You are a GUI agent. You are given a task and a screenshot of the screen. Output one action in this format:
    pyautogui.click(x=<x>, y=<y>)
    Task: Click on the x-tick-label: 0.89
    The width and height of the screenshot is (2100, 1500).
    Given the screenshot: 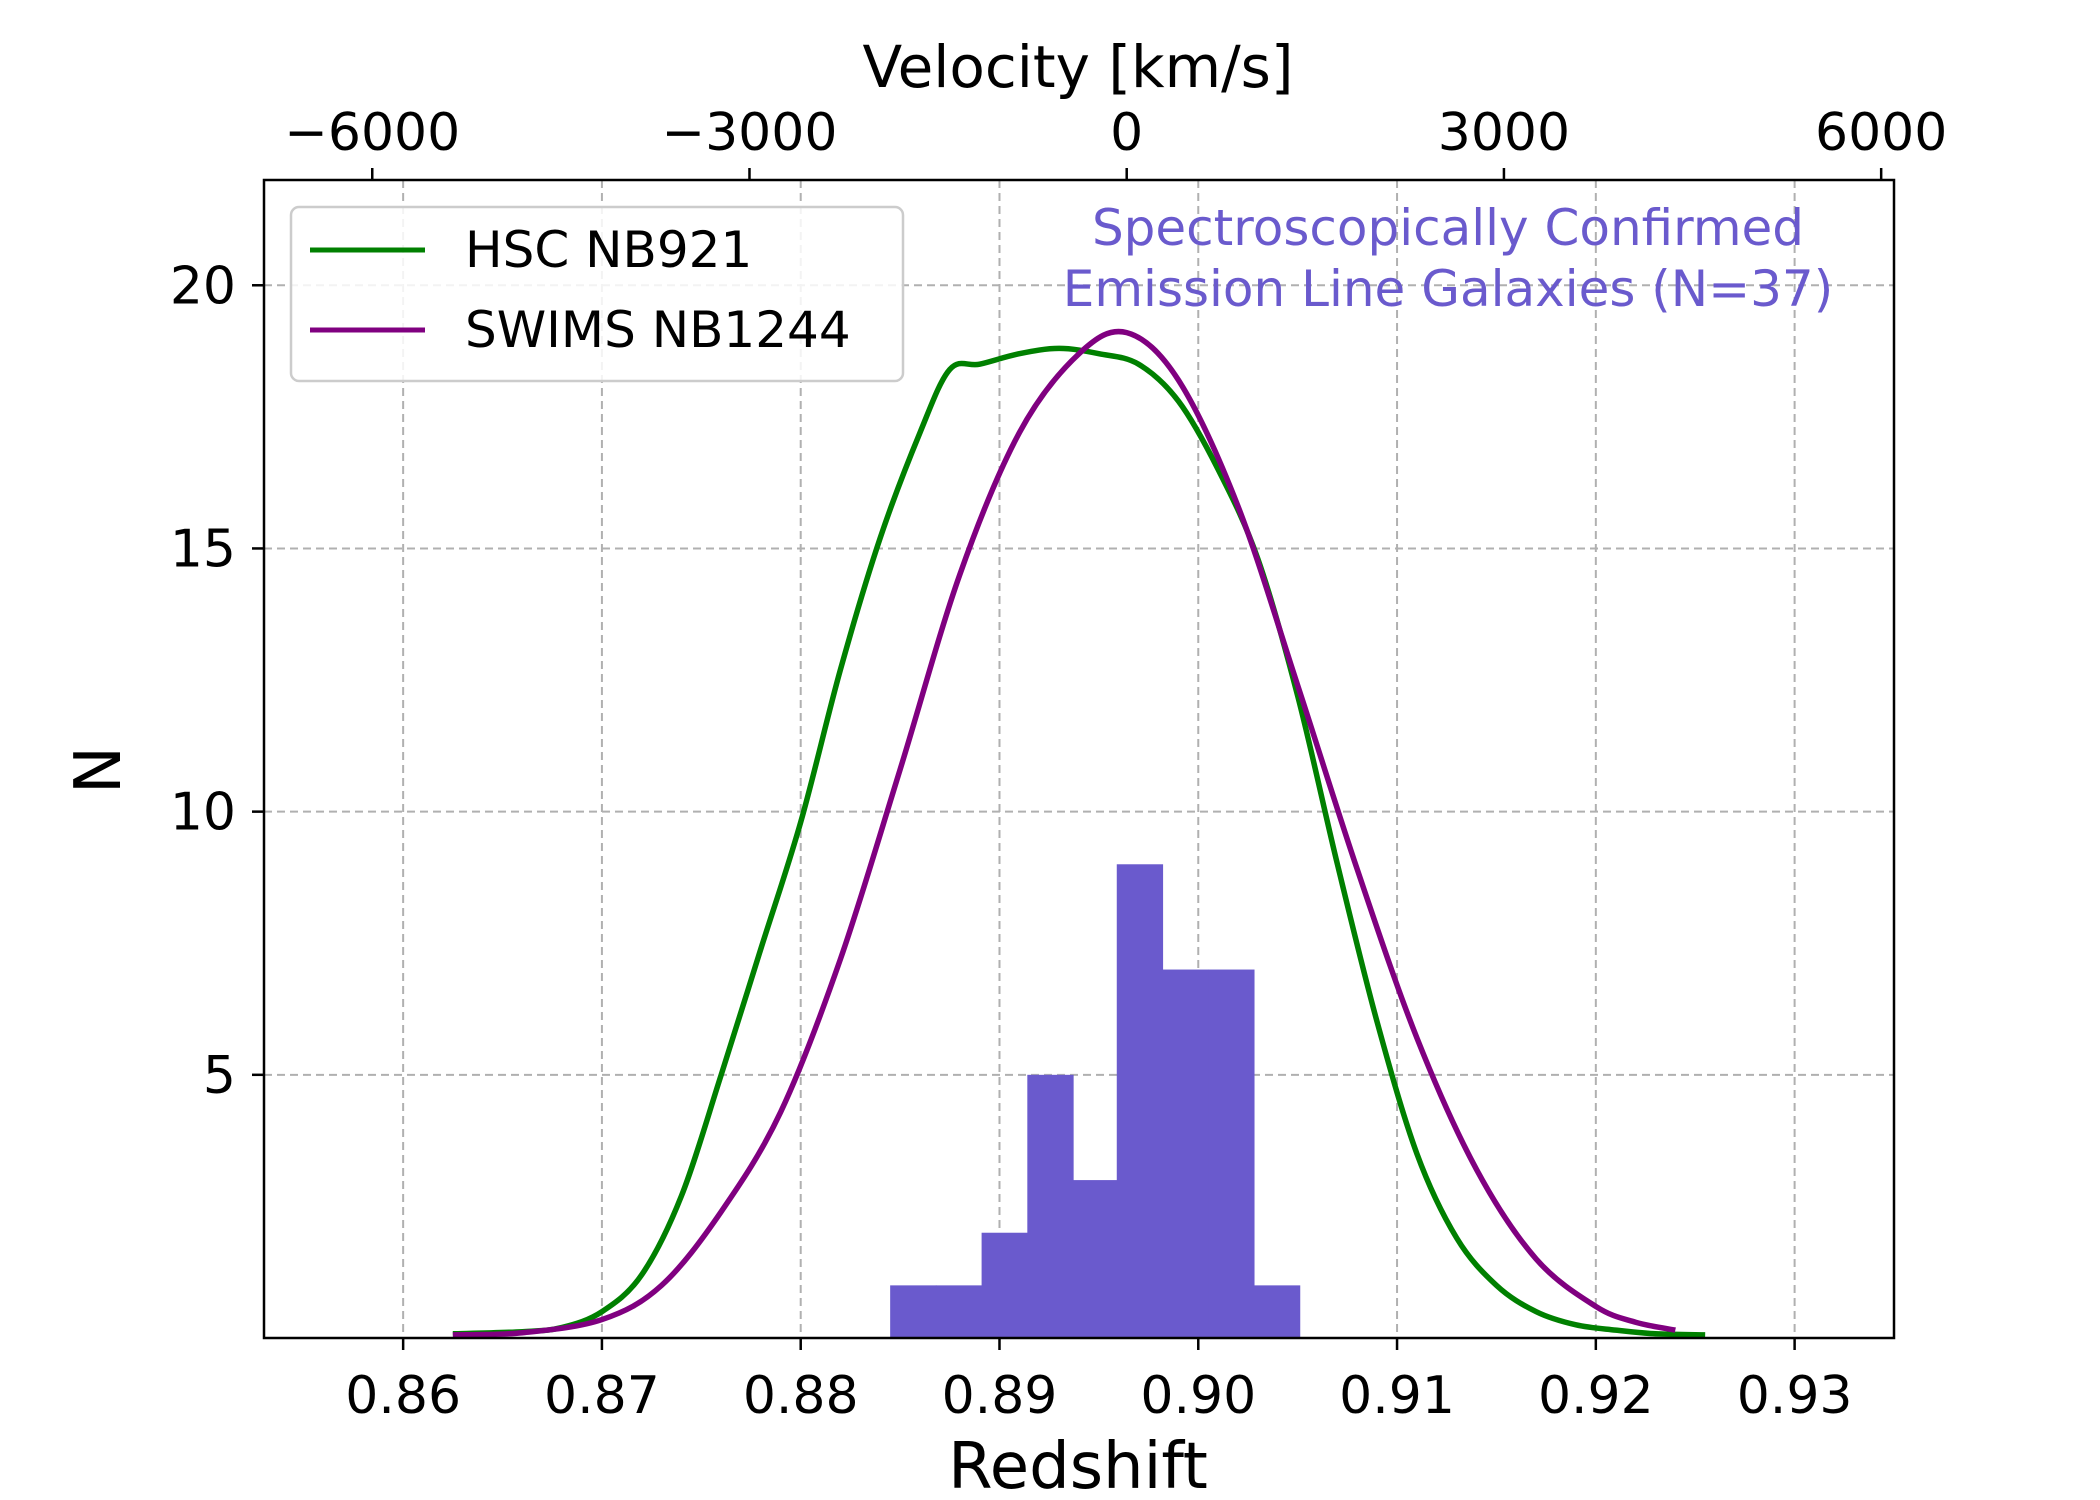 What is the action you would take?
    pyautogui.click(x=1000, y=1396)
    